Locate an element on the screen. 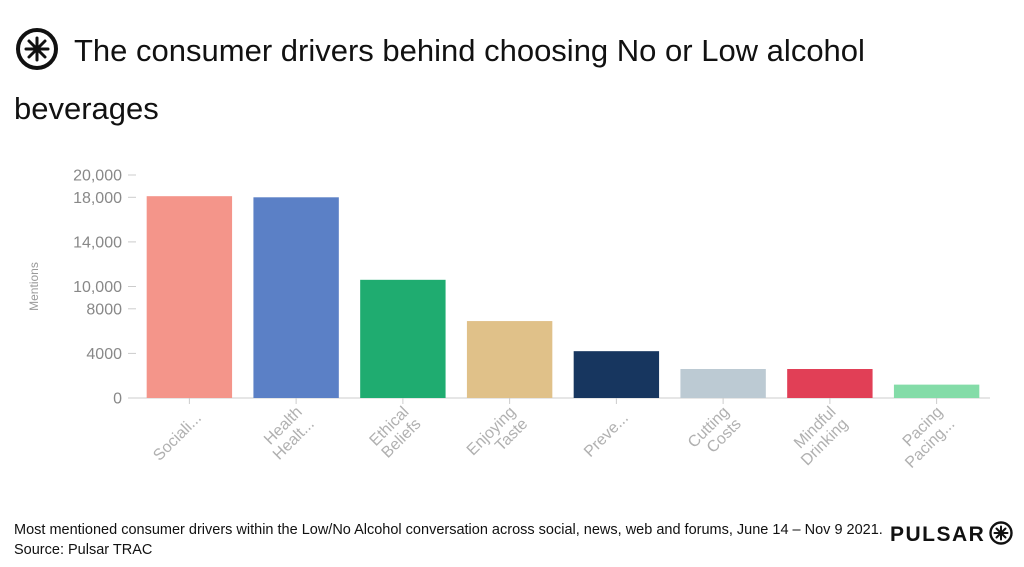 The height and width of the screenshot is (567, 1024). x-tick-label: EthicalBeliefs is located at coordinates (396, 433).